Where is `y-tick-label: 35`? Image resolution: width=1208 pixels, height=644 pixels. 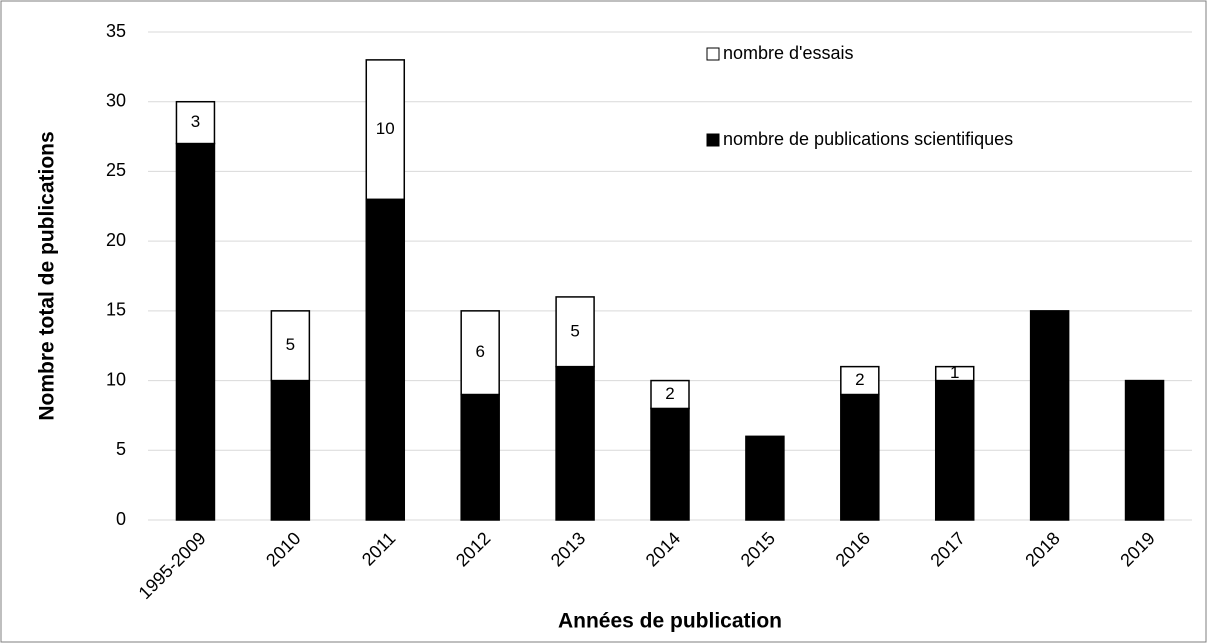
y-tick-label: 35 is located at coordinates (116, 31).